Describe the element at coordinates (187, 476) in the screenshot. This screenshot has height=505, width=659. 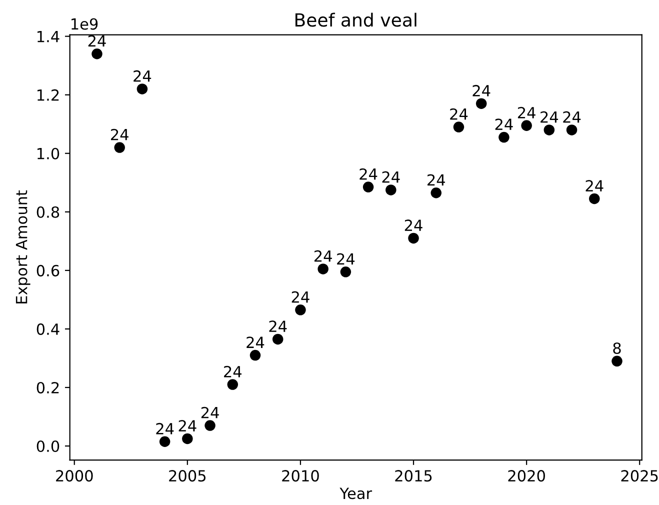
I see `x-tick-label: 2005` at that location.